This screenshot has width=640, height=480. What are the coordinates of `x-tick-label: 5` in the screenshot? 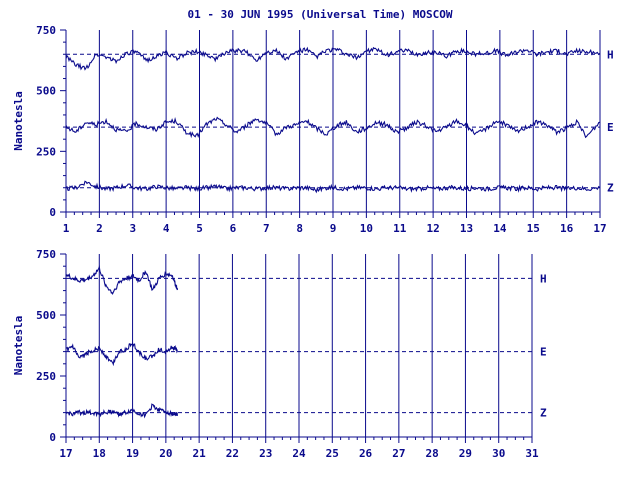 It's located at (199, 228).